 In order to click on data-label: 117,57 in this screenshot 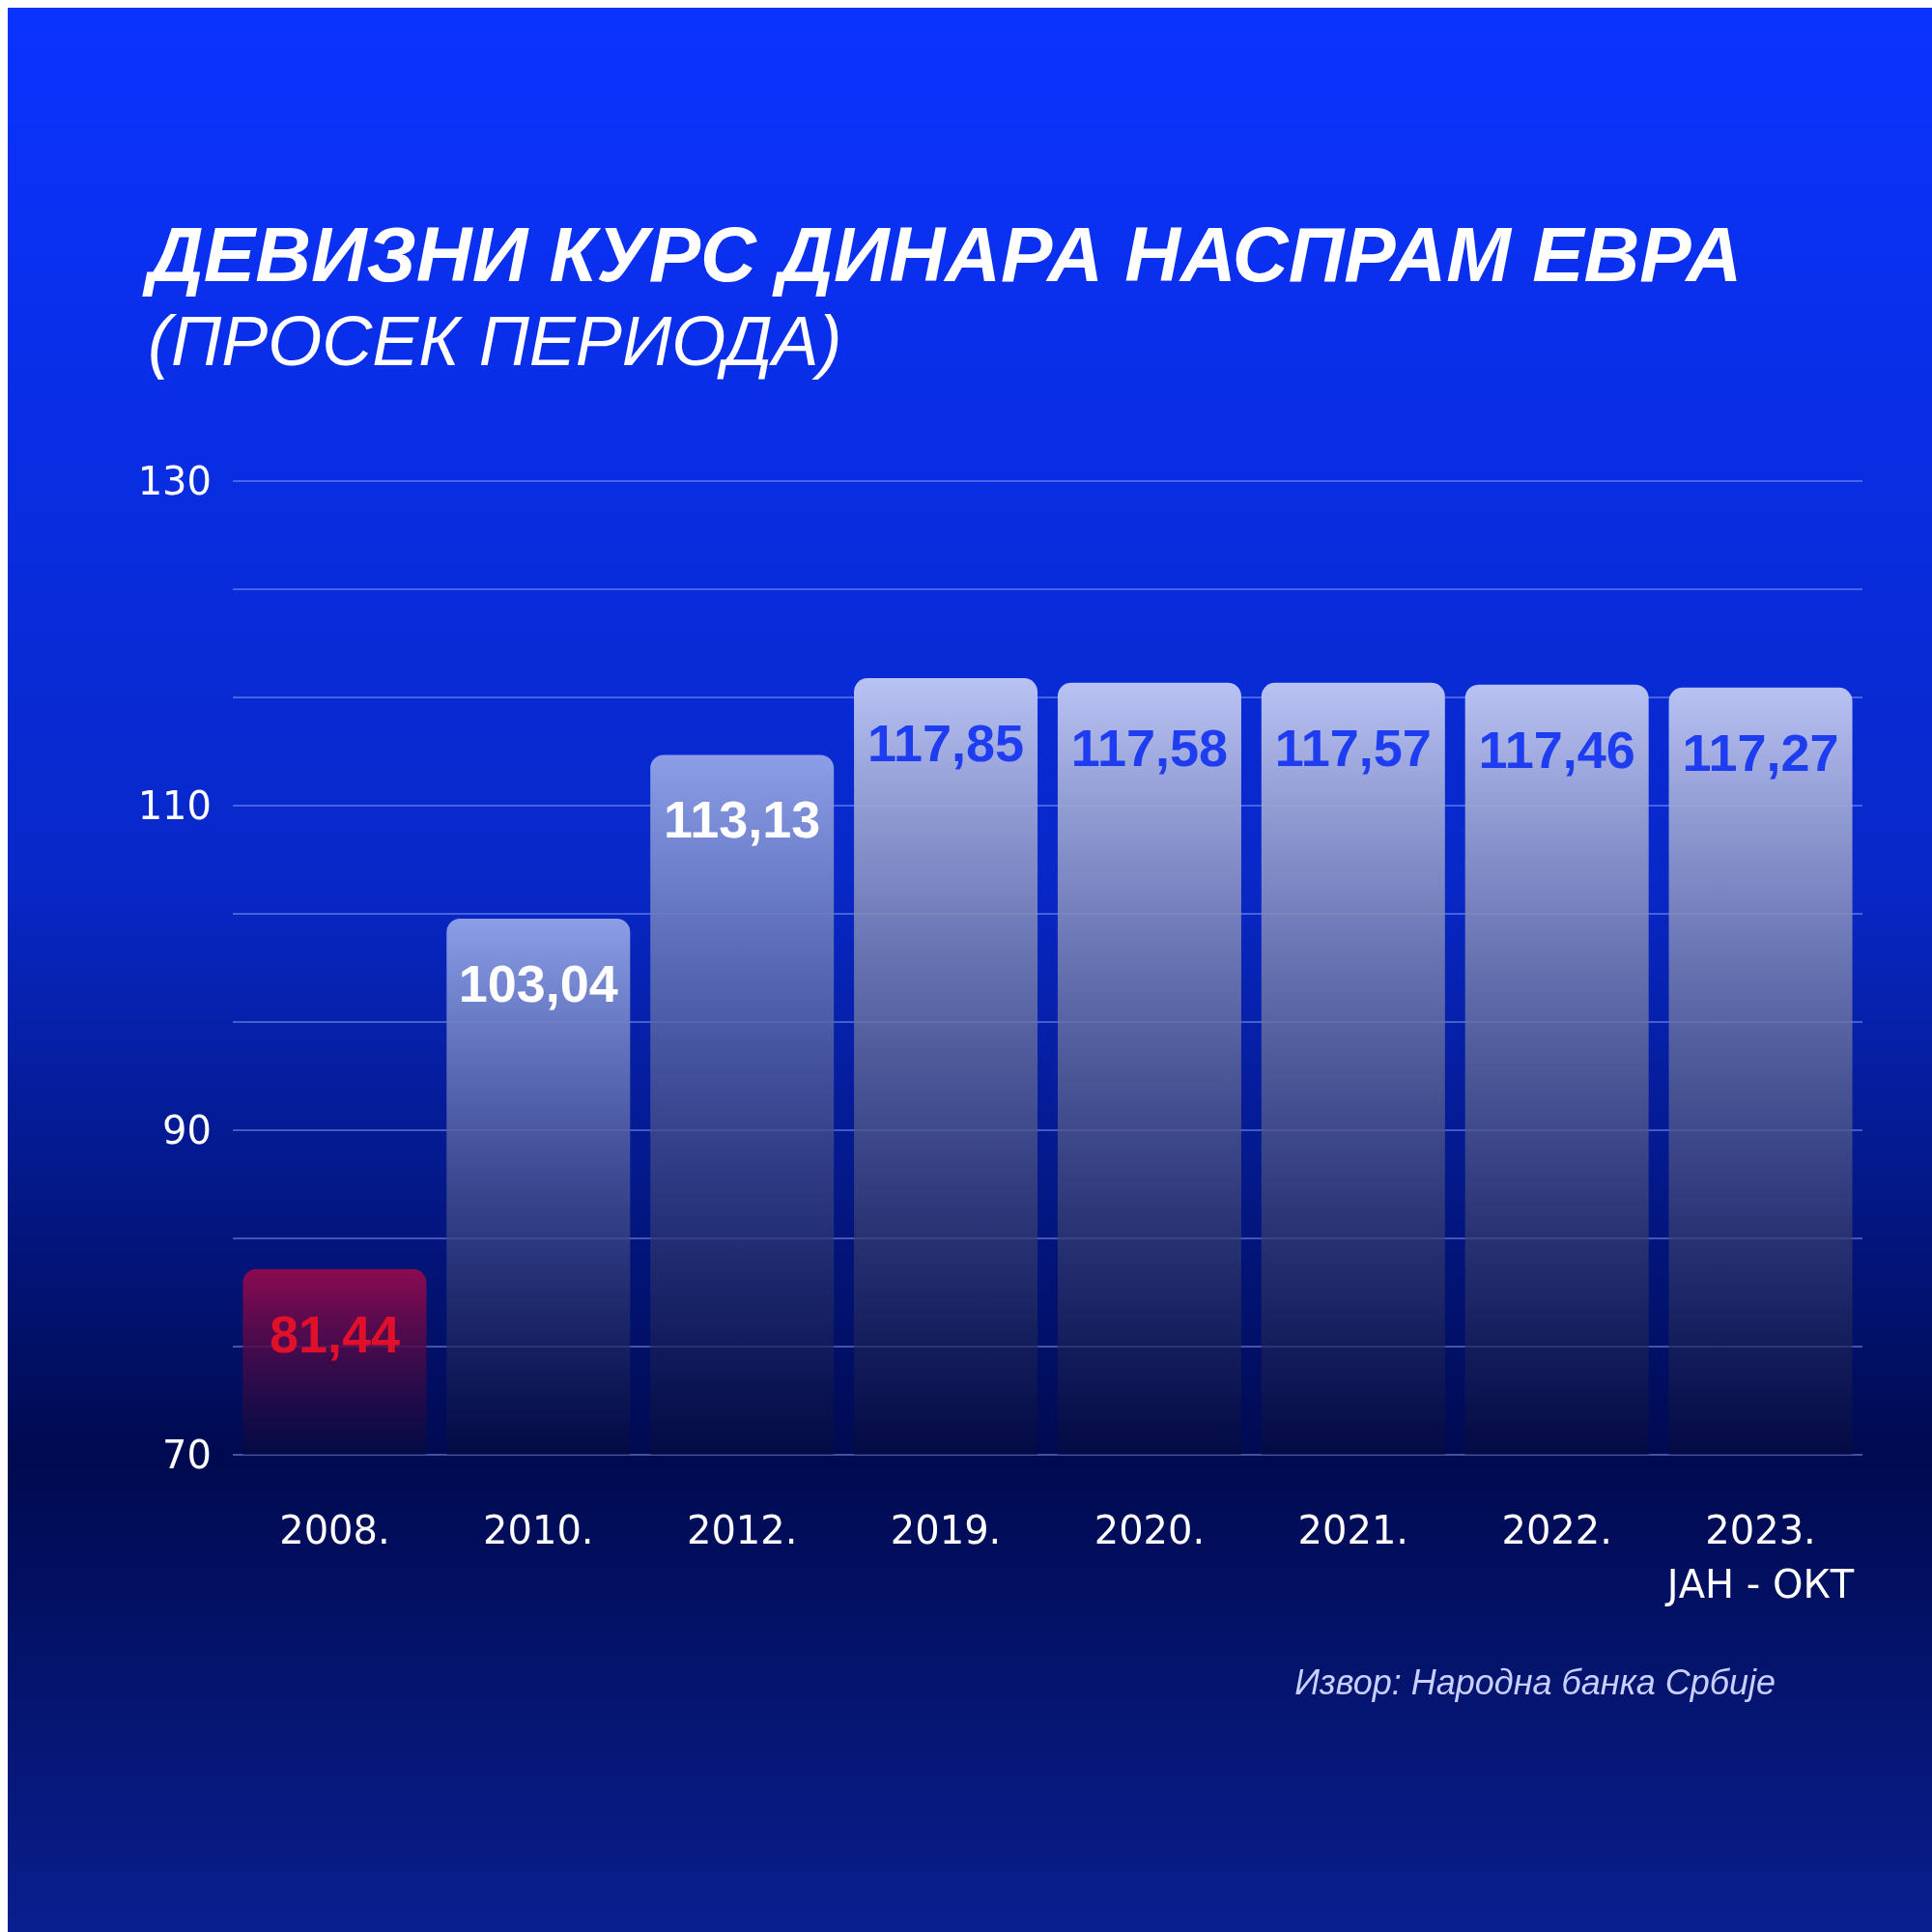, I will do `click(1353, 747)`.